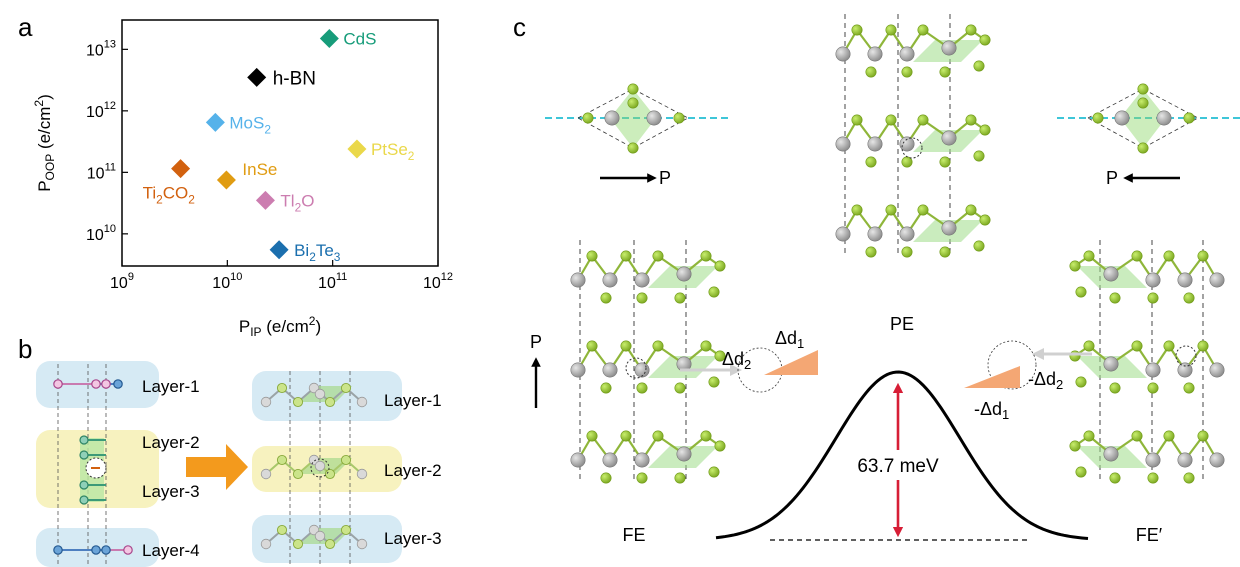 The width and height of the screenshot is (1240, 567). Describe the element at coordinates (217, 467) in the screenshot. I see `transform-arrow` at that location.